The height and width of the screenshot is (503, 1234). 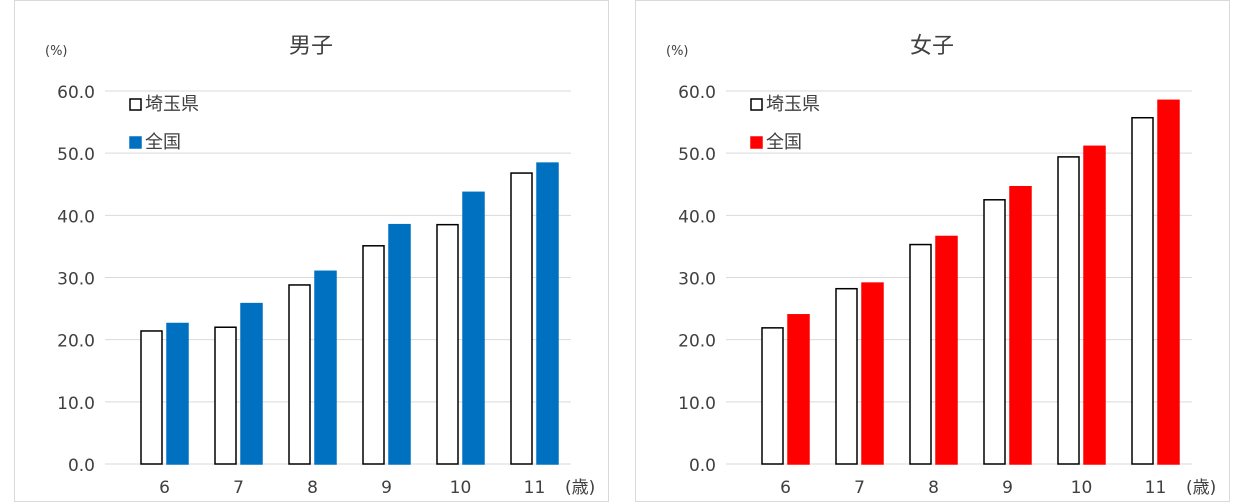 What do you see at coordinates (311, 46) in the screenshot?
I see `chart-title: 男子` at bounding box center [311, 46].